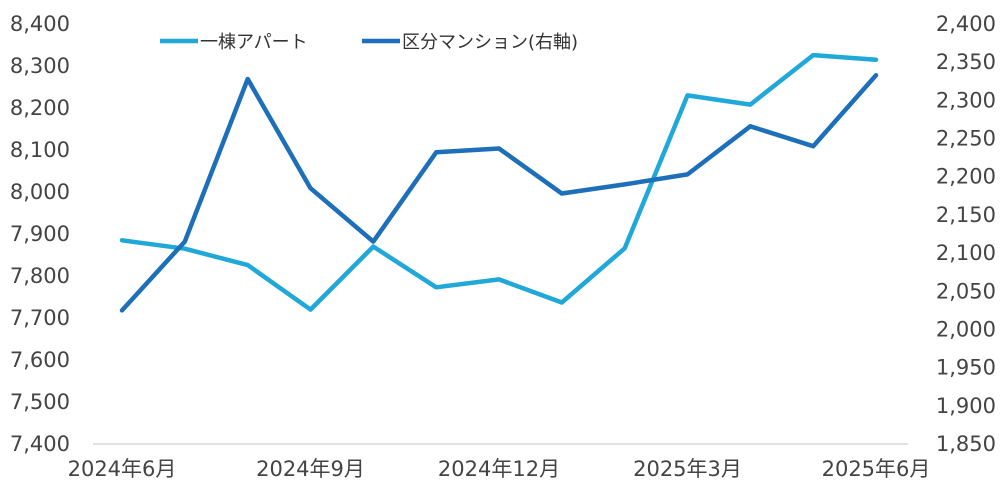  What do you see at coordinates (40, 66) in the screenshot?
I see `y-left-tick-label: 8,300` at bounding box center [40, 66].